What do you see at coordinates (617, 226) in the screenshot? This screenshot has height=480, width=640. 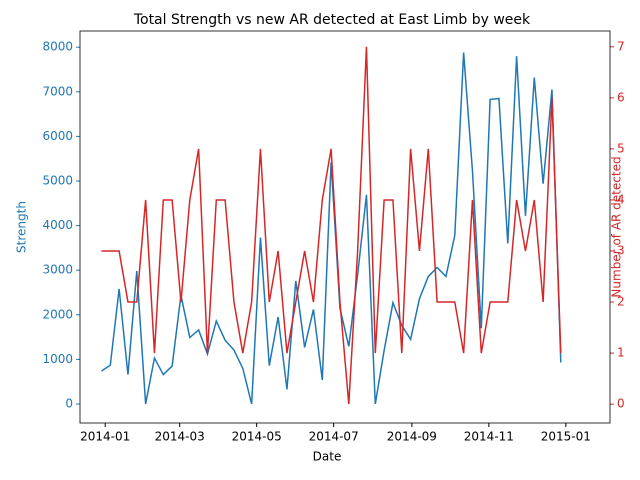 I see `y2-axis-label: Number of AR detected` at bounding box center [617, 226].